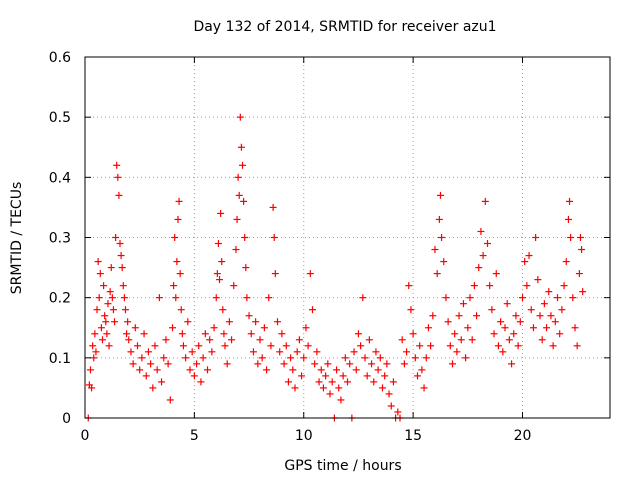 Image resolution: width=640 pixels, height=480 pixels. What do you see at coordinates (60, 178) in the screenshot?
I see `y-tick-label: 0.4` at bounding box center [60, 178].